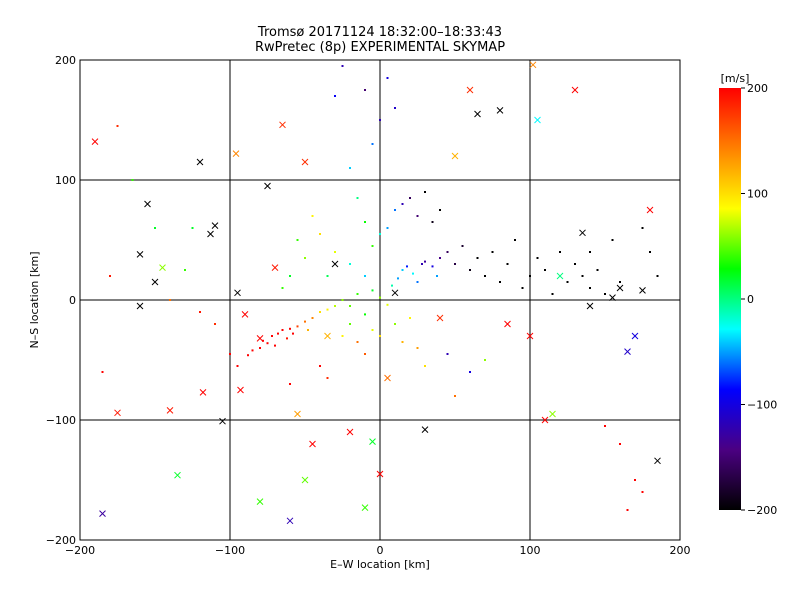  What do you see at coordinates (379, 32) in the screenshot?
I see `chart-title: Tromsø 20171124 18:32:00–18:33:43` at bounding box center [379, 32].